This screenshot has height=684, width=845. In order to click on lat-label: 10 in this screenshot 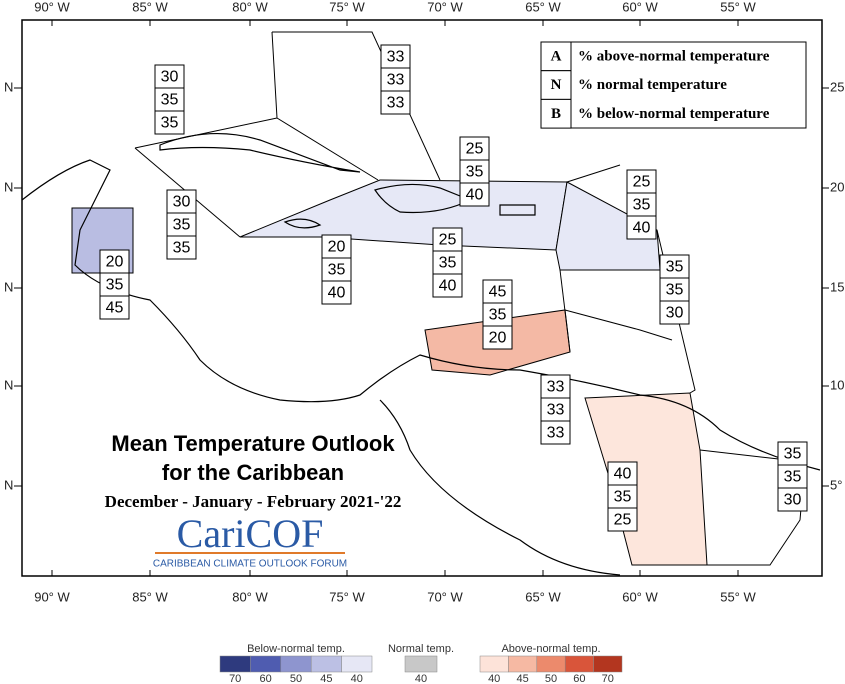, I will do `click(837, 384)`.